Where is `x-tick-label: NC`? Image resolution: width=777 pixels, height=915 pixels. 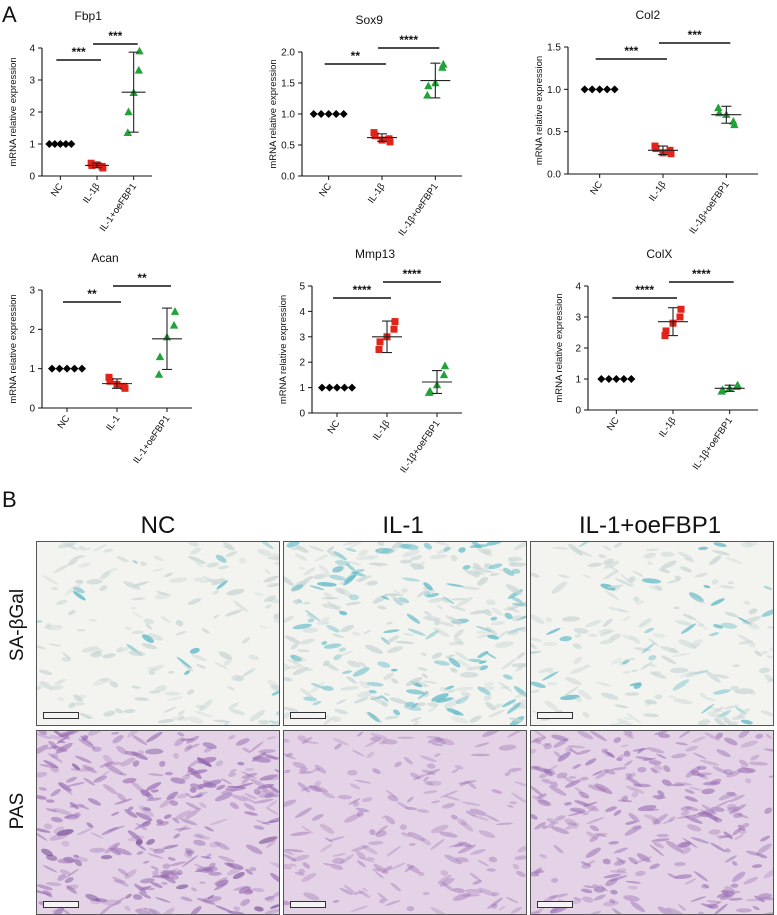 x-tick-label: NC is located at coordinates (596, 188).